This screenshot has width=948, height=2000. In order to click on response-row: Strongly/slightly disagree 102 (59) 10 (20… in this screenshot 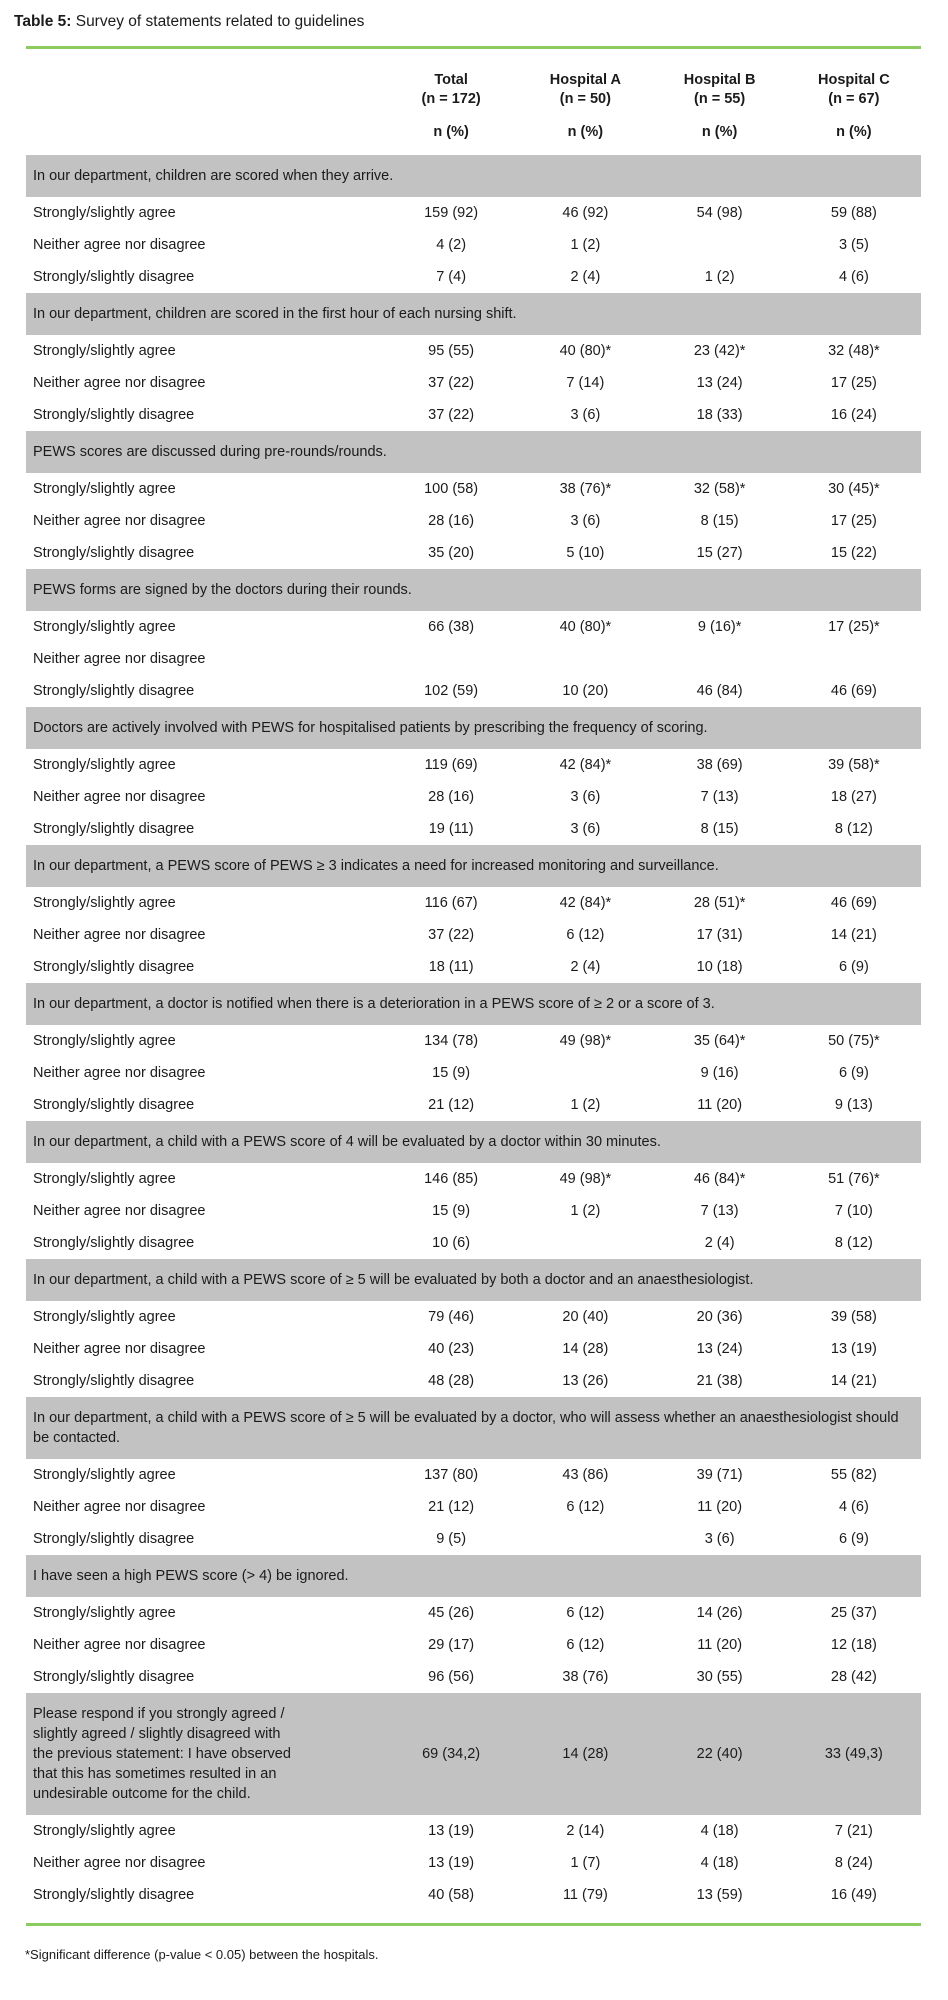, I will do `click(473, 691)`.